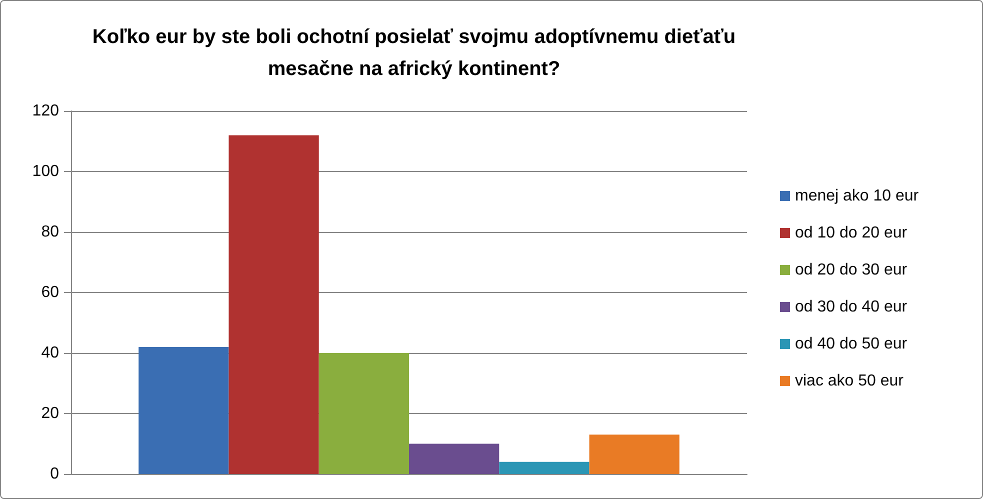 This screenshot has width=983, height=499. Describe the element at coordinates (857, 196) in the screenshot. I see `legend-label: menej ako 10 eur` at that location.